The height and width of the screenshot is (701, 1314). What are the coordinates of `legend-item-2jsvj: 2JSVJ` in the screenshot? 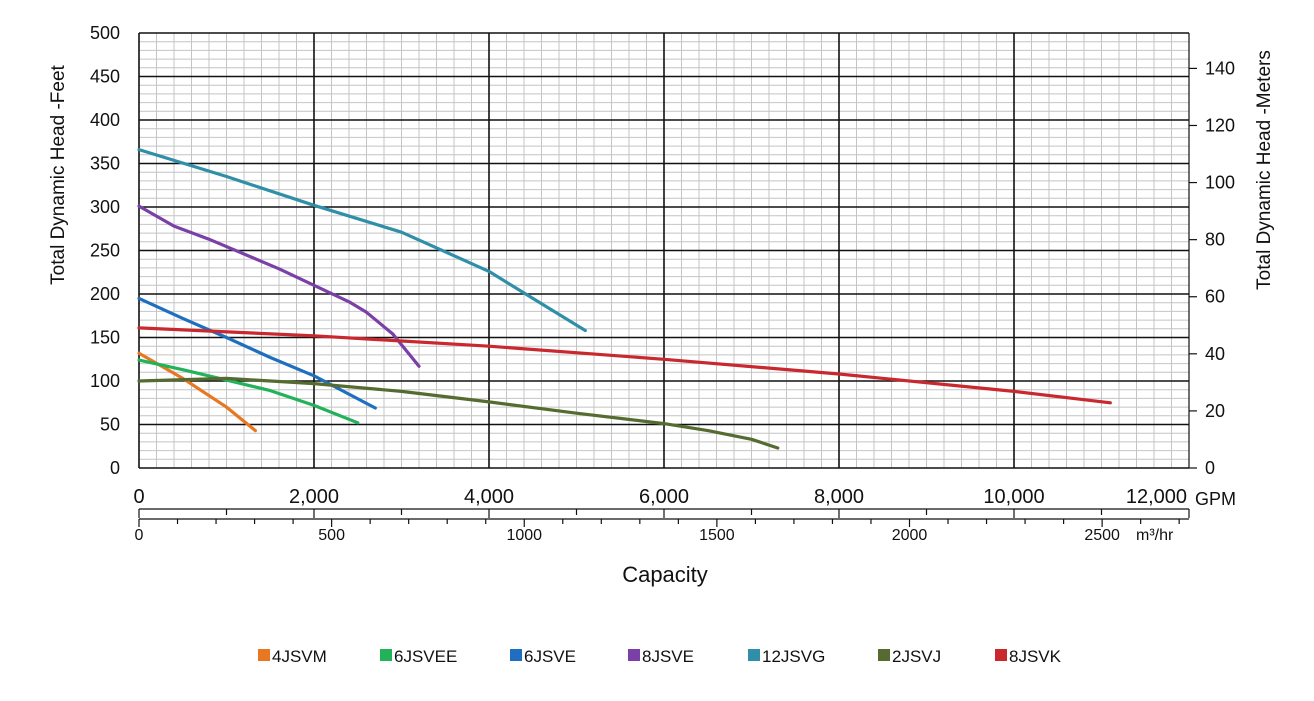 It's located at (909, 656).